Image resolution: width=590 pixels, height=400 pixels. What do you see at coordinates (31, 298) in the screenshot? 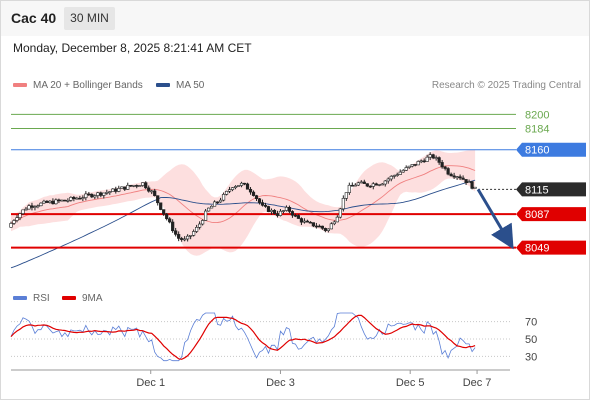
I see `legend-rsi: RSI` at bounding box center [31, 298].